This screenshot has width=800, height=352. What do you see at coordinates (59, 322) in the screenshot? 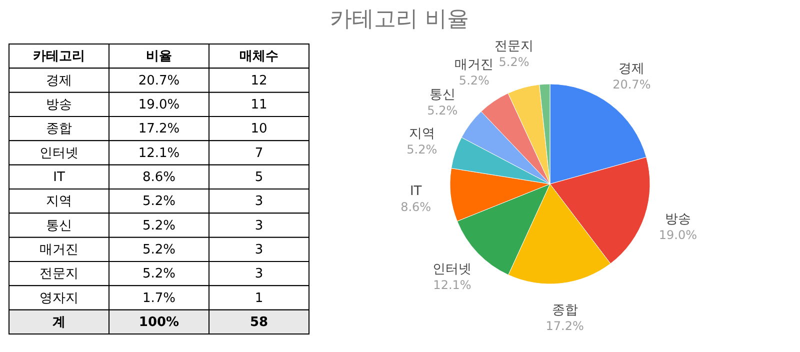
I see `text: 계` at bounding box center [59, 322].